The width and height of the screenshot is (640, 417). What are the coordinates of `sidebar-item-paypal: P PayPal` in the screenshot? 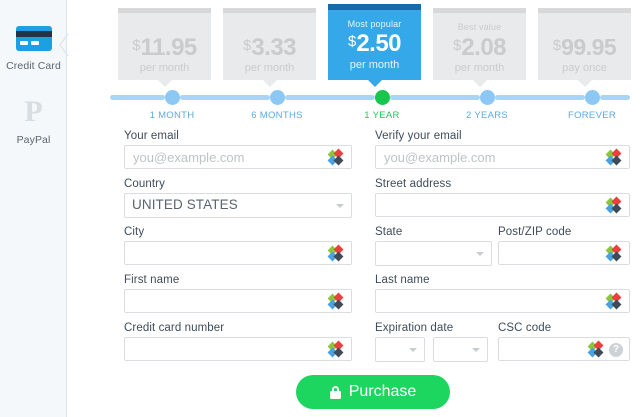 It's located at (33, 121).